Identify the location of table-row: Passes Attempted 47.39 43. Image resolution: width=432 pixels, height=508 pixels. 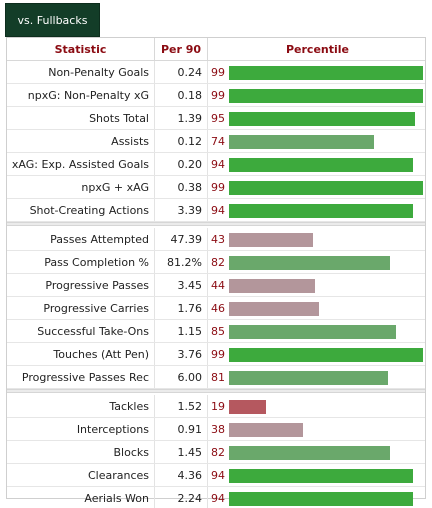
(216, 239).